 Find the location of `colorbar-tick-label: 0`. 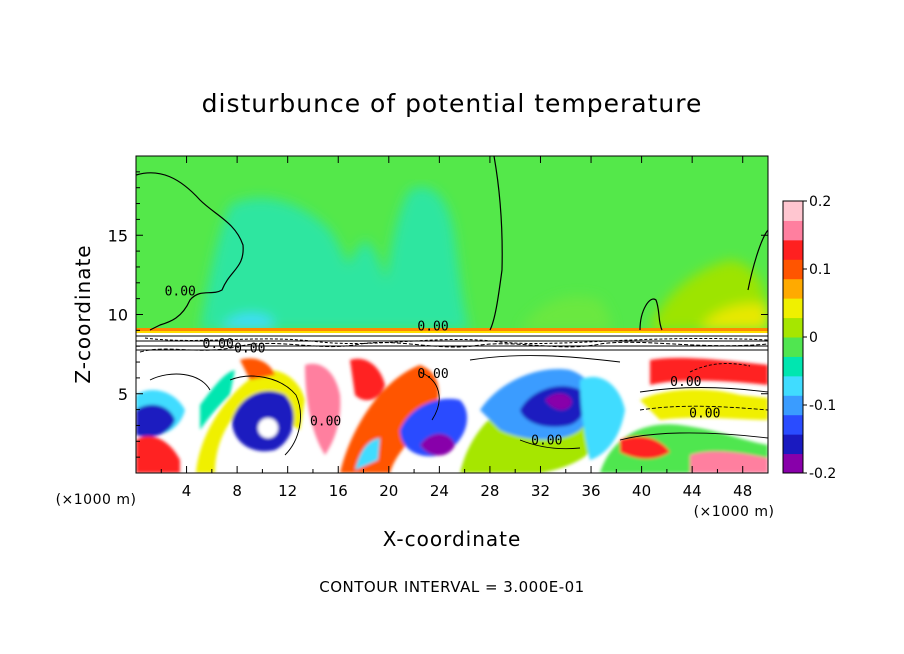

colorbar-tick-label: 0 is located at coordinates (813, 338).